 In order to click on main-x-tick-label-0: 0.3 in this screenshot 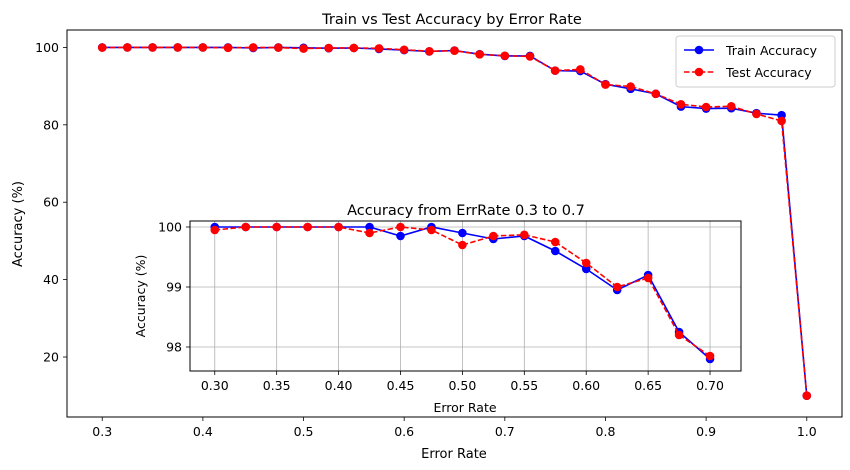, I will do `click(102, 431)`.